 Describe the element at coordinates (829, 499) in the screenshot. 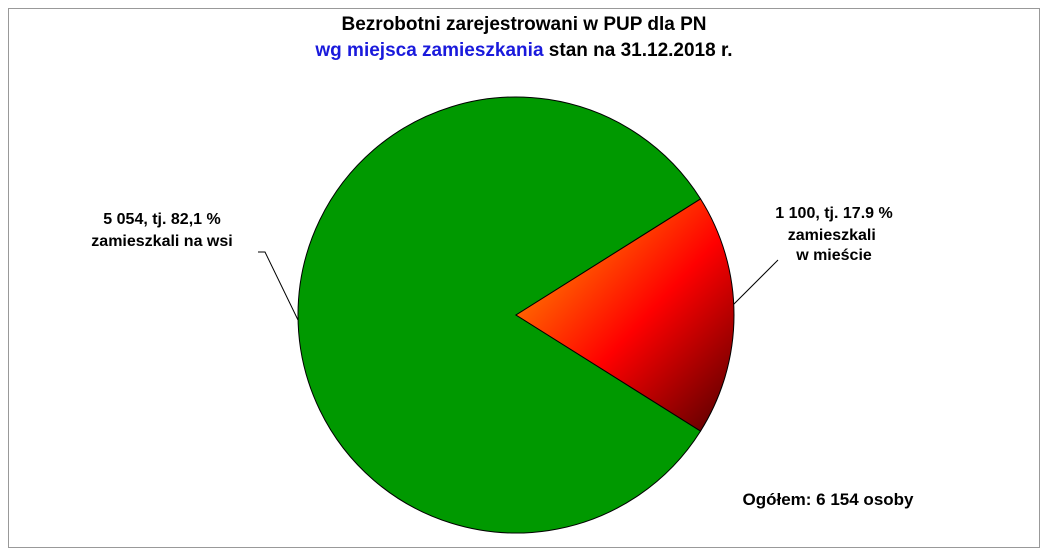

I see `total-annotation: Ogółem: 6 154 osoby` at that location.